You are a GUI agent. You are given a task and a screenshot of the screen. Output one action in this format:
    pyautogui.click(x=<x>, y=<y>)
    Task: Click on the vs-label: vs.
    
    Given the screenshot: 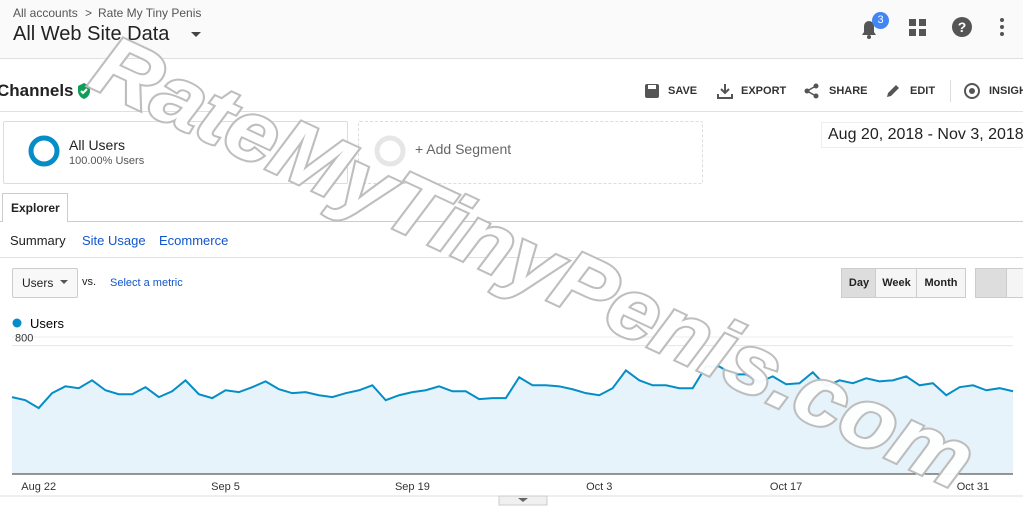 What is the action you would take?
    pyautogui.click(x=89, y=282)
    